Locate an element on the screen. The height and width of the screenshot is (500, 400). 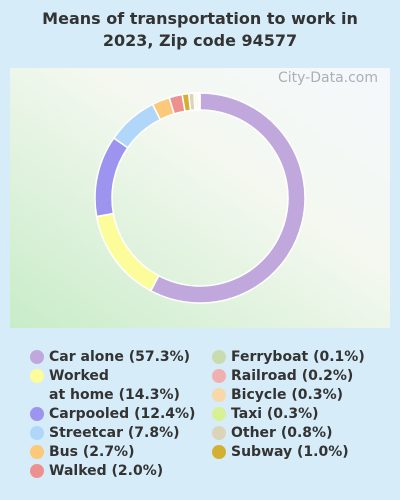
legend-entry: Ferryboat (0.1%) is located at coordinates (298, 357).